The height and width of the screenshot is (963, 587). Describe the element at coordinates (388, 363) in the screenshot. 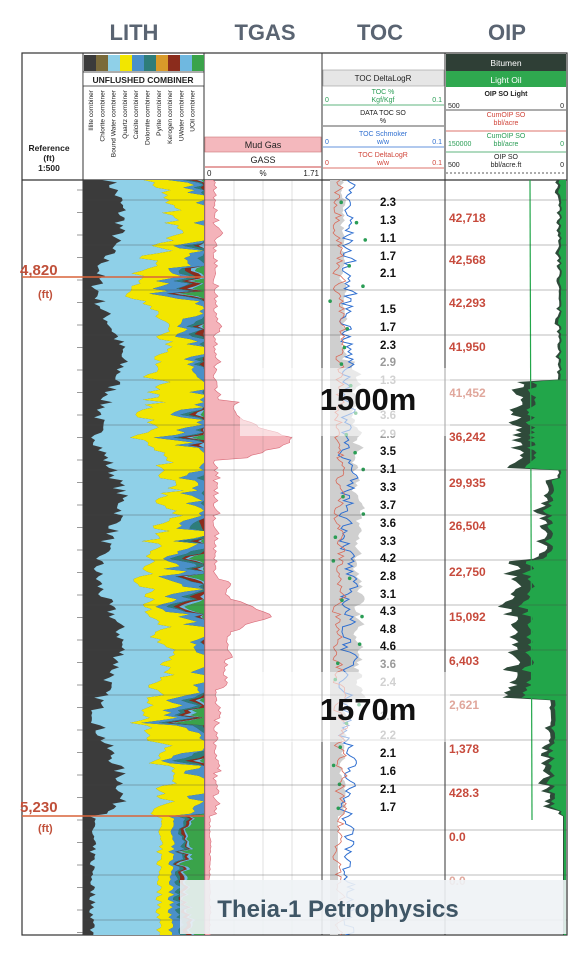

I see `toc-value-label: 2.9` at that location.